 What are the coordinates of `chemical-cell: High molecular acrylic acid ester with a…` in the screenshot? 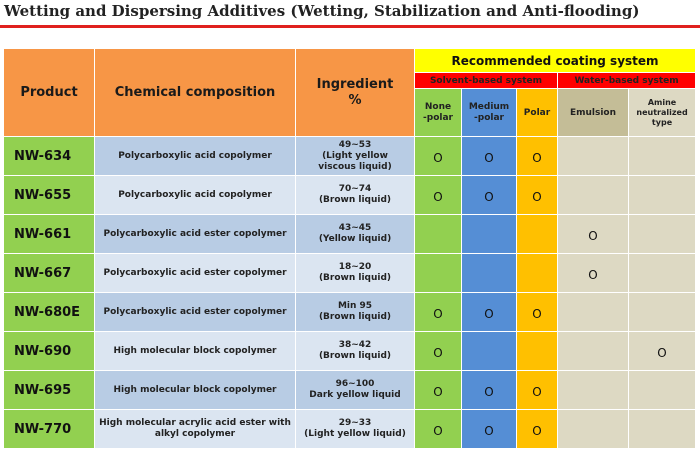 It's located at (195, 429).